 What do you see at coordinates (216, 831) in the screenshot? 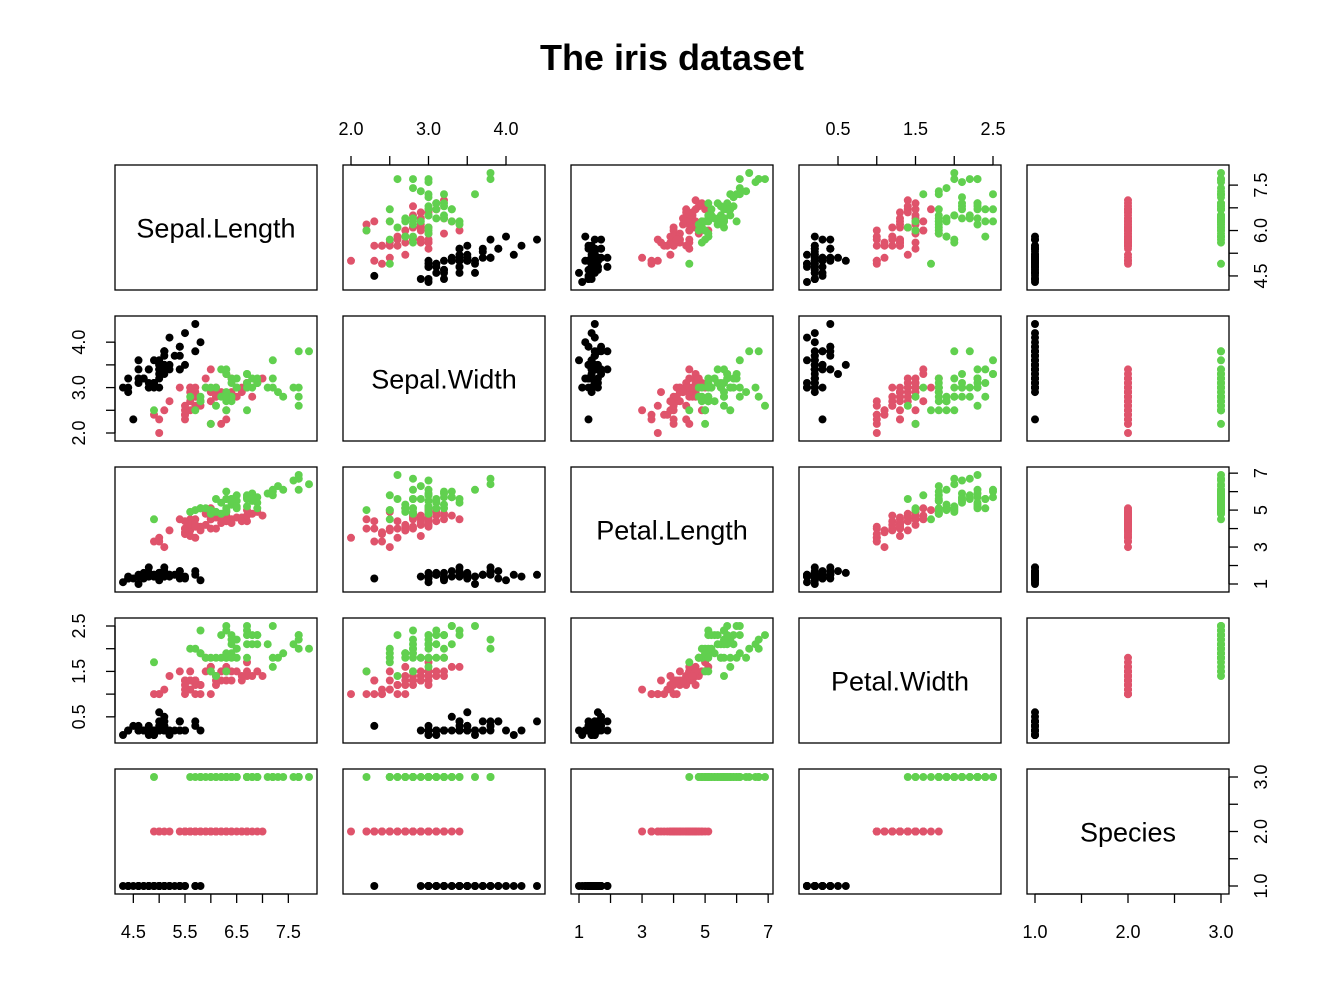
I see `panel-species-vs-sepal-length` at bounding box center [216, 831].